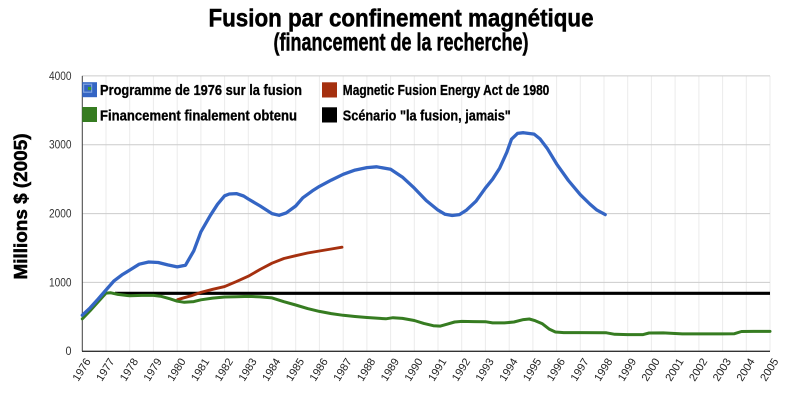 The width and height of the screenshot is (798, 410). What do you see at coordinates (401, 43) in the screenshot?
I see `svg-text: (financement de la recherche)` at bounding box center [401, 43].